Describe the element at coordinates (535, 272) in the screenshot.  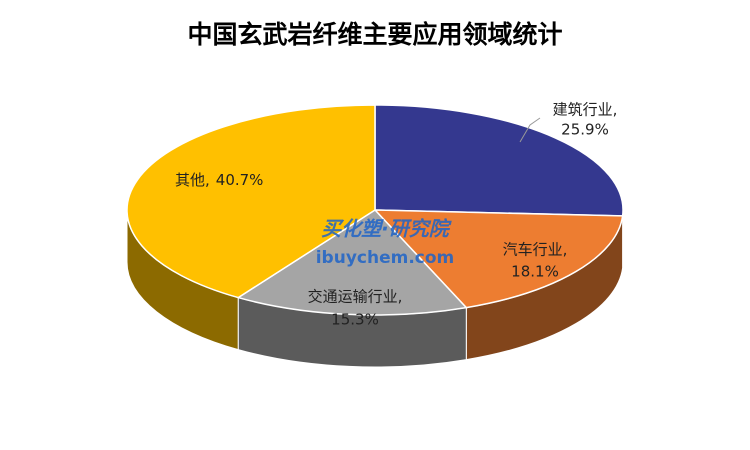
I see `value-label: 18.1%` at that location.